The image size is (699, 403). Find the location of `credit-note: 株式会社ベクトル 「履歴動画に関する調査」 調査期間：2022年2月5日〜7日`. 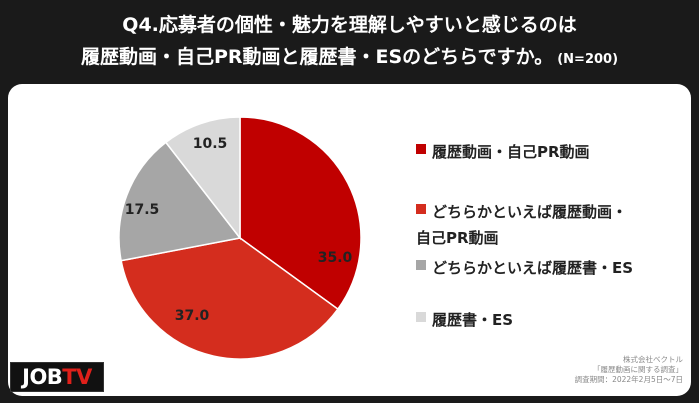

credit-note: 株式会社ベクトル 「履歴動画に関する調査」 調査期間：2022年2月5日〜7日 is located at coordinates (629, 370).